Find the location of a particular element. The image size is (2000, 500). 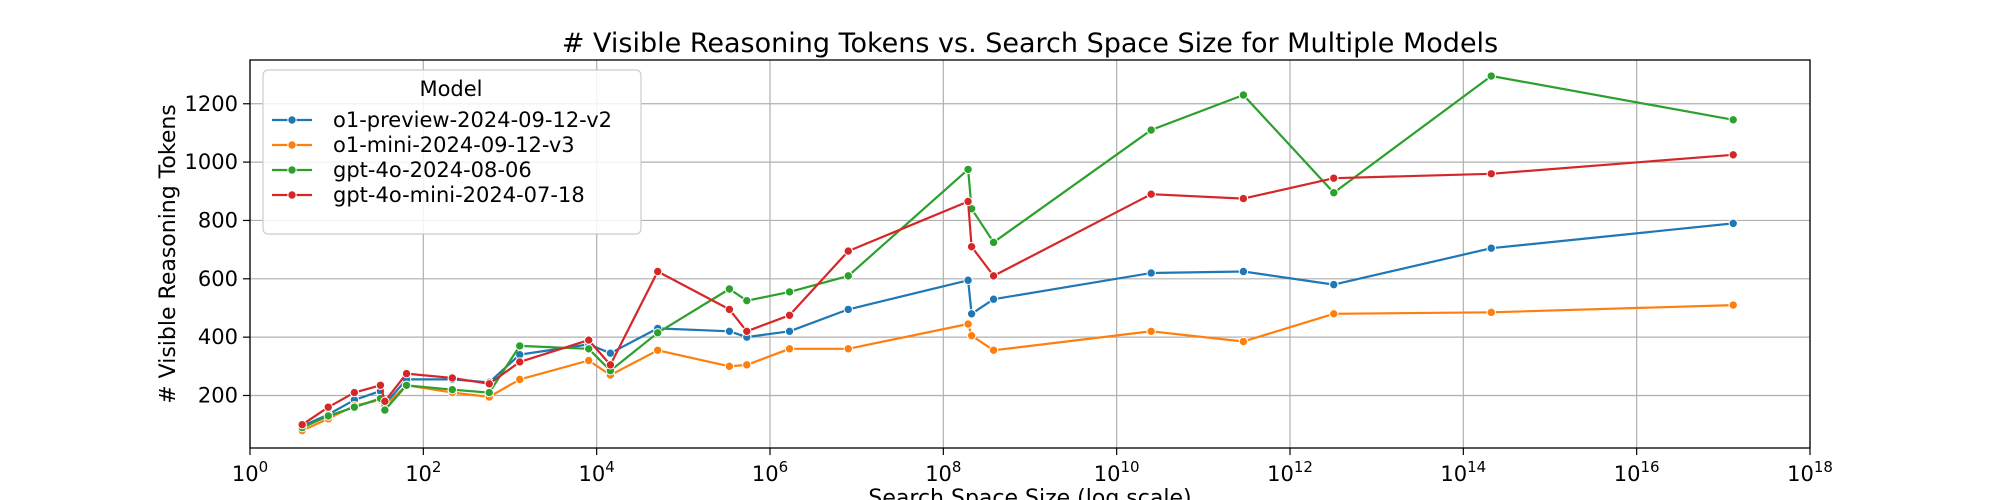

legend-box is located at coordinates (452, 152).